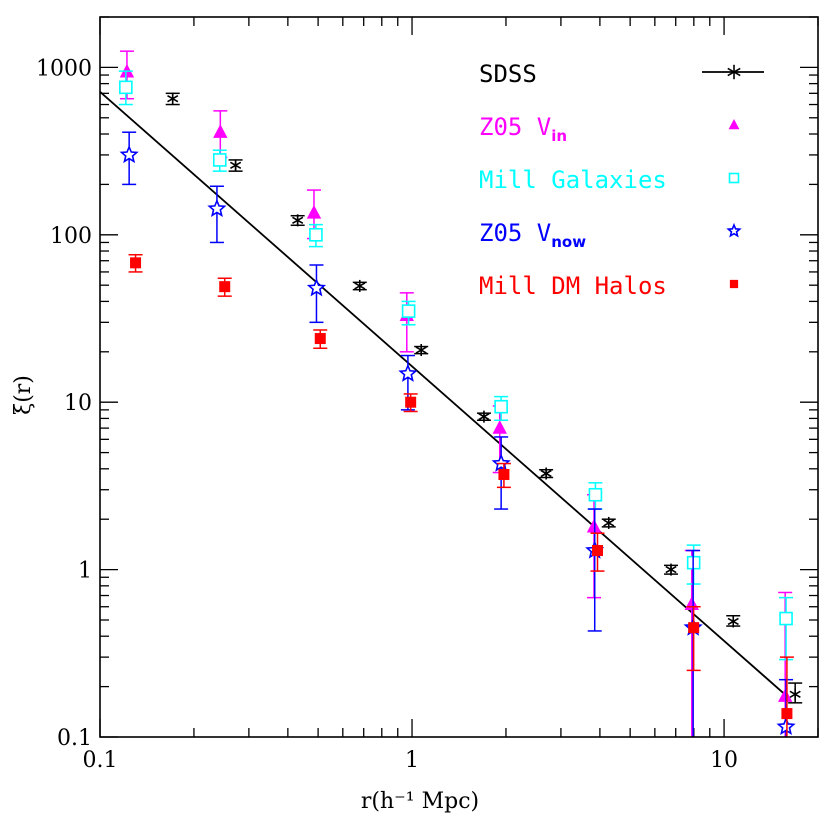  Describe the element at coordinates (568, 242) in the screenshot. I see `legend-label-sub: now` at that location.